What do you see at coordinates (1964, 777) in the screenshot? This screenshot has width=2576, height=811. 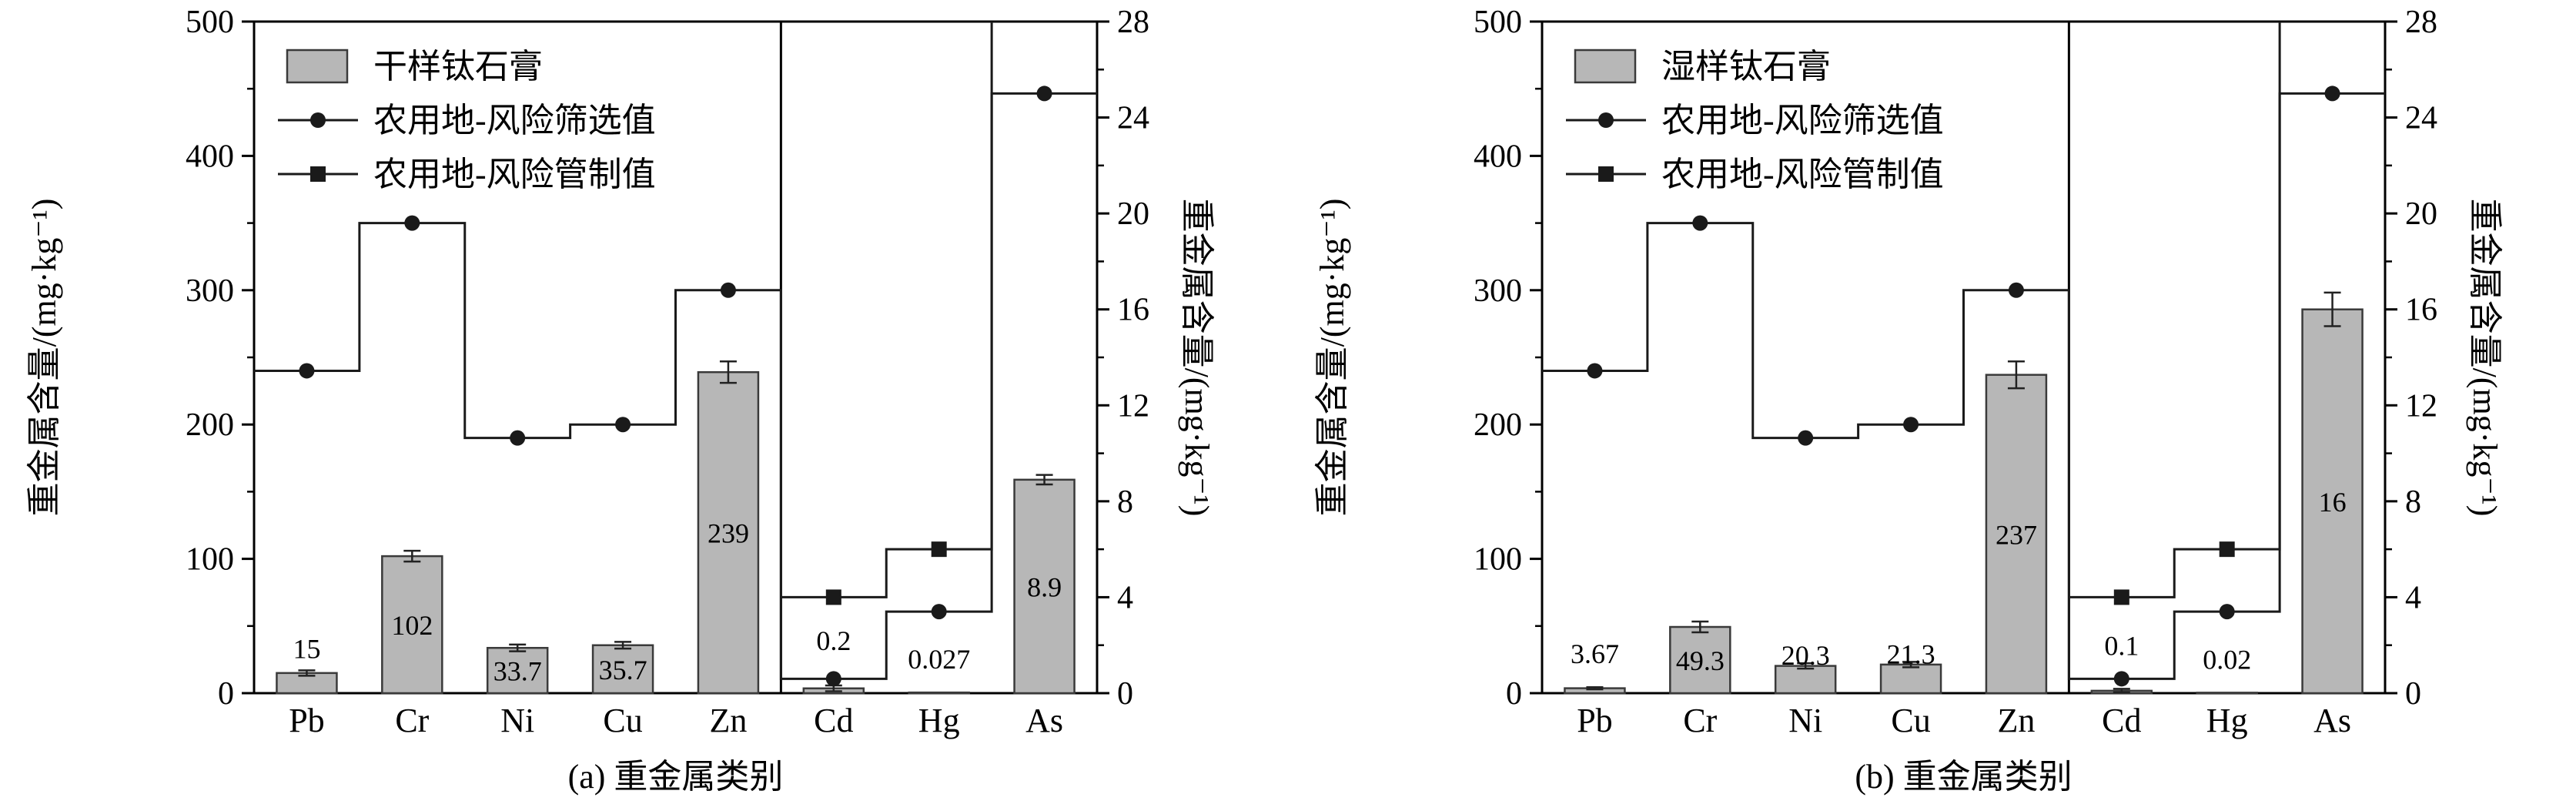 I see `caption-b: (b) 重金属类别` at bounding box center [1964, 777].